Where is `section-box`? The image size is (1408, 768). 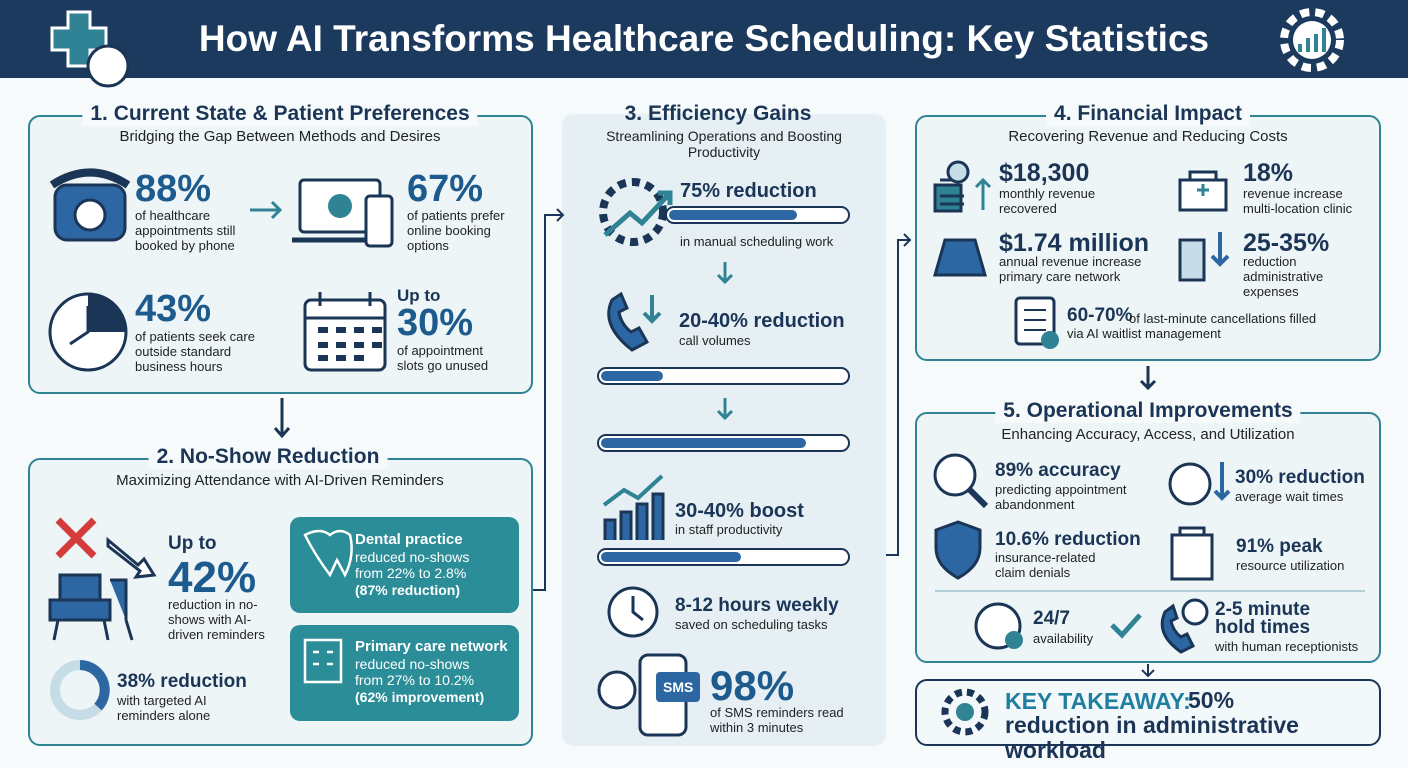 section-box is located at coordinates (1148, 238).